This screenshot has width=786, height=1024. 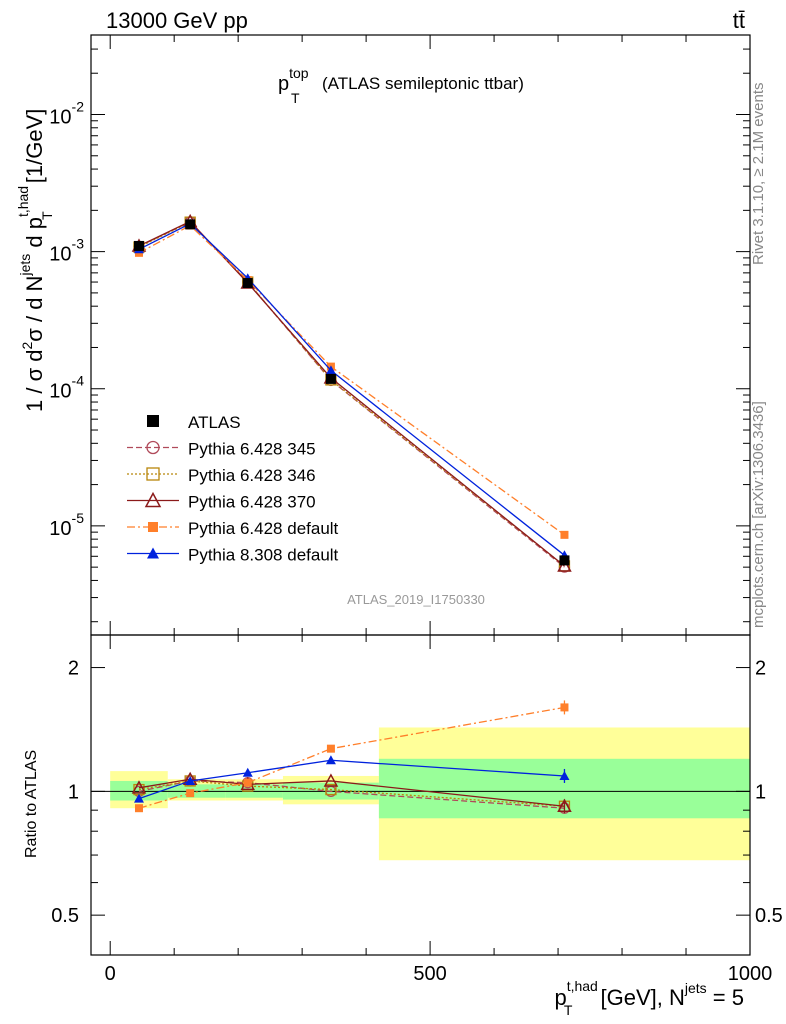 What do you see at coordinates (695, 988) in the screenshot?
I see `xlabel-sup2: jets` at bounding box center [695, 988].